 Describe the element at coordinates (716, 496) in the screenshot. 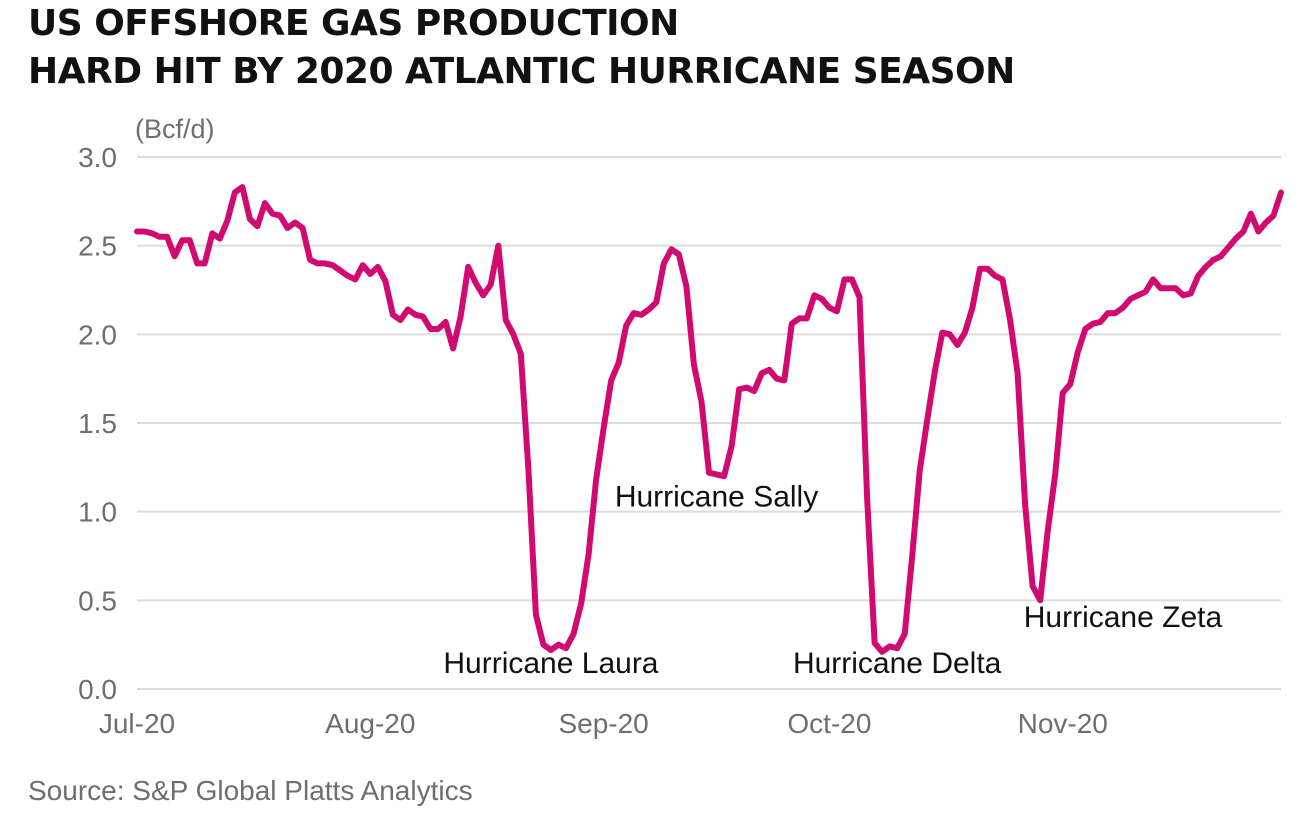

I see `annotation-label: Hurricane Sally` at that location.